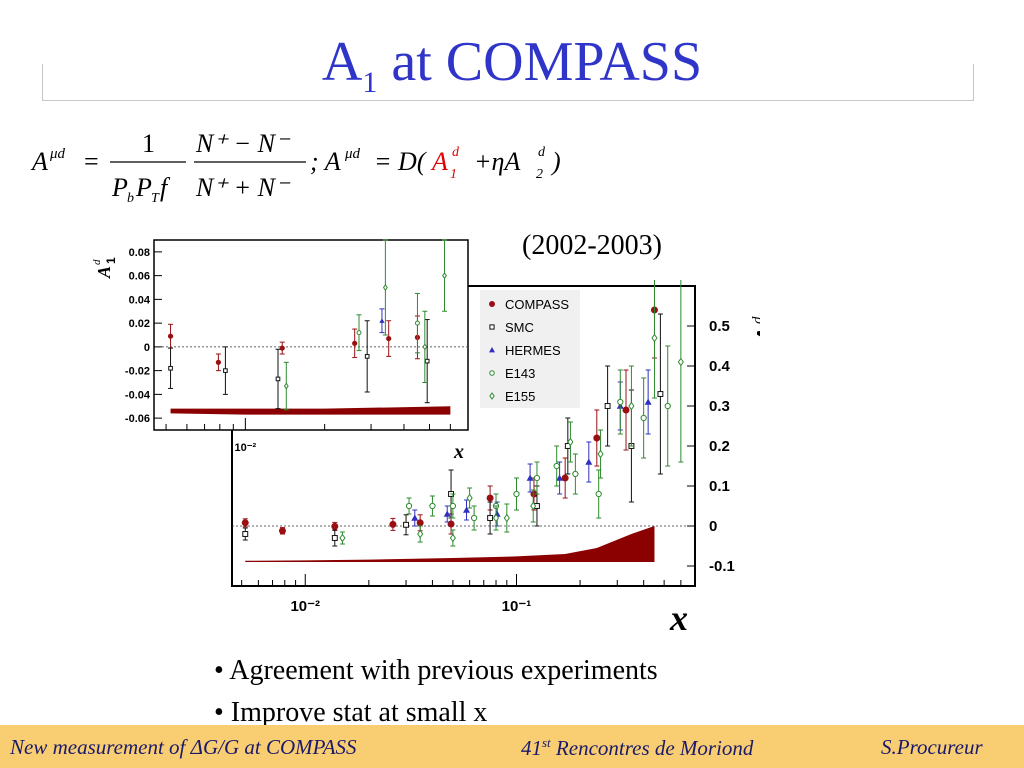 This screenshot has width=1024, height=768. What do you see at coordinates (155, 198) in the screenshot?
I see `frac1-den-pt-sub: T` at bounding box center [155, 198].